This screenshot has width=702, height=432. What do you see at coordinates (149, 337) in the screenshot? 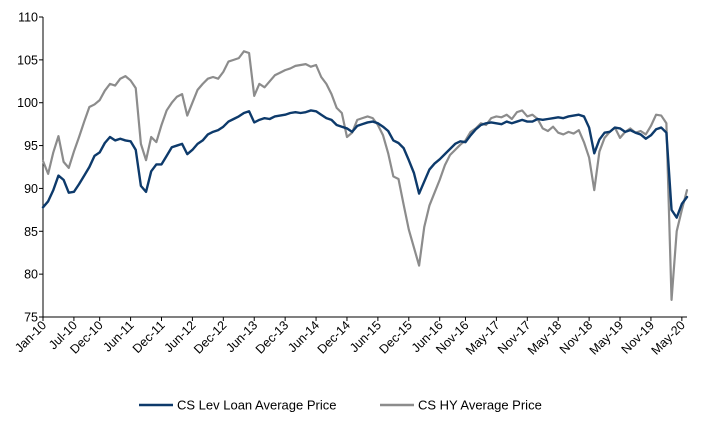
I see `x-tick-label: Dec-11` at bounding box center [149, 337].